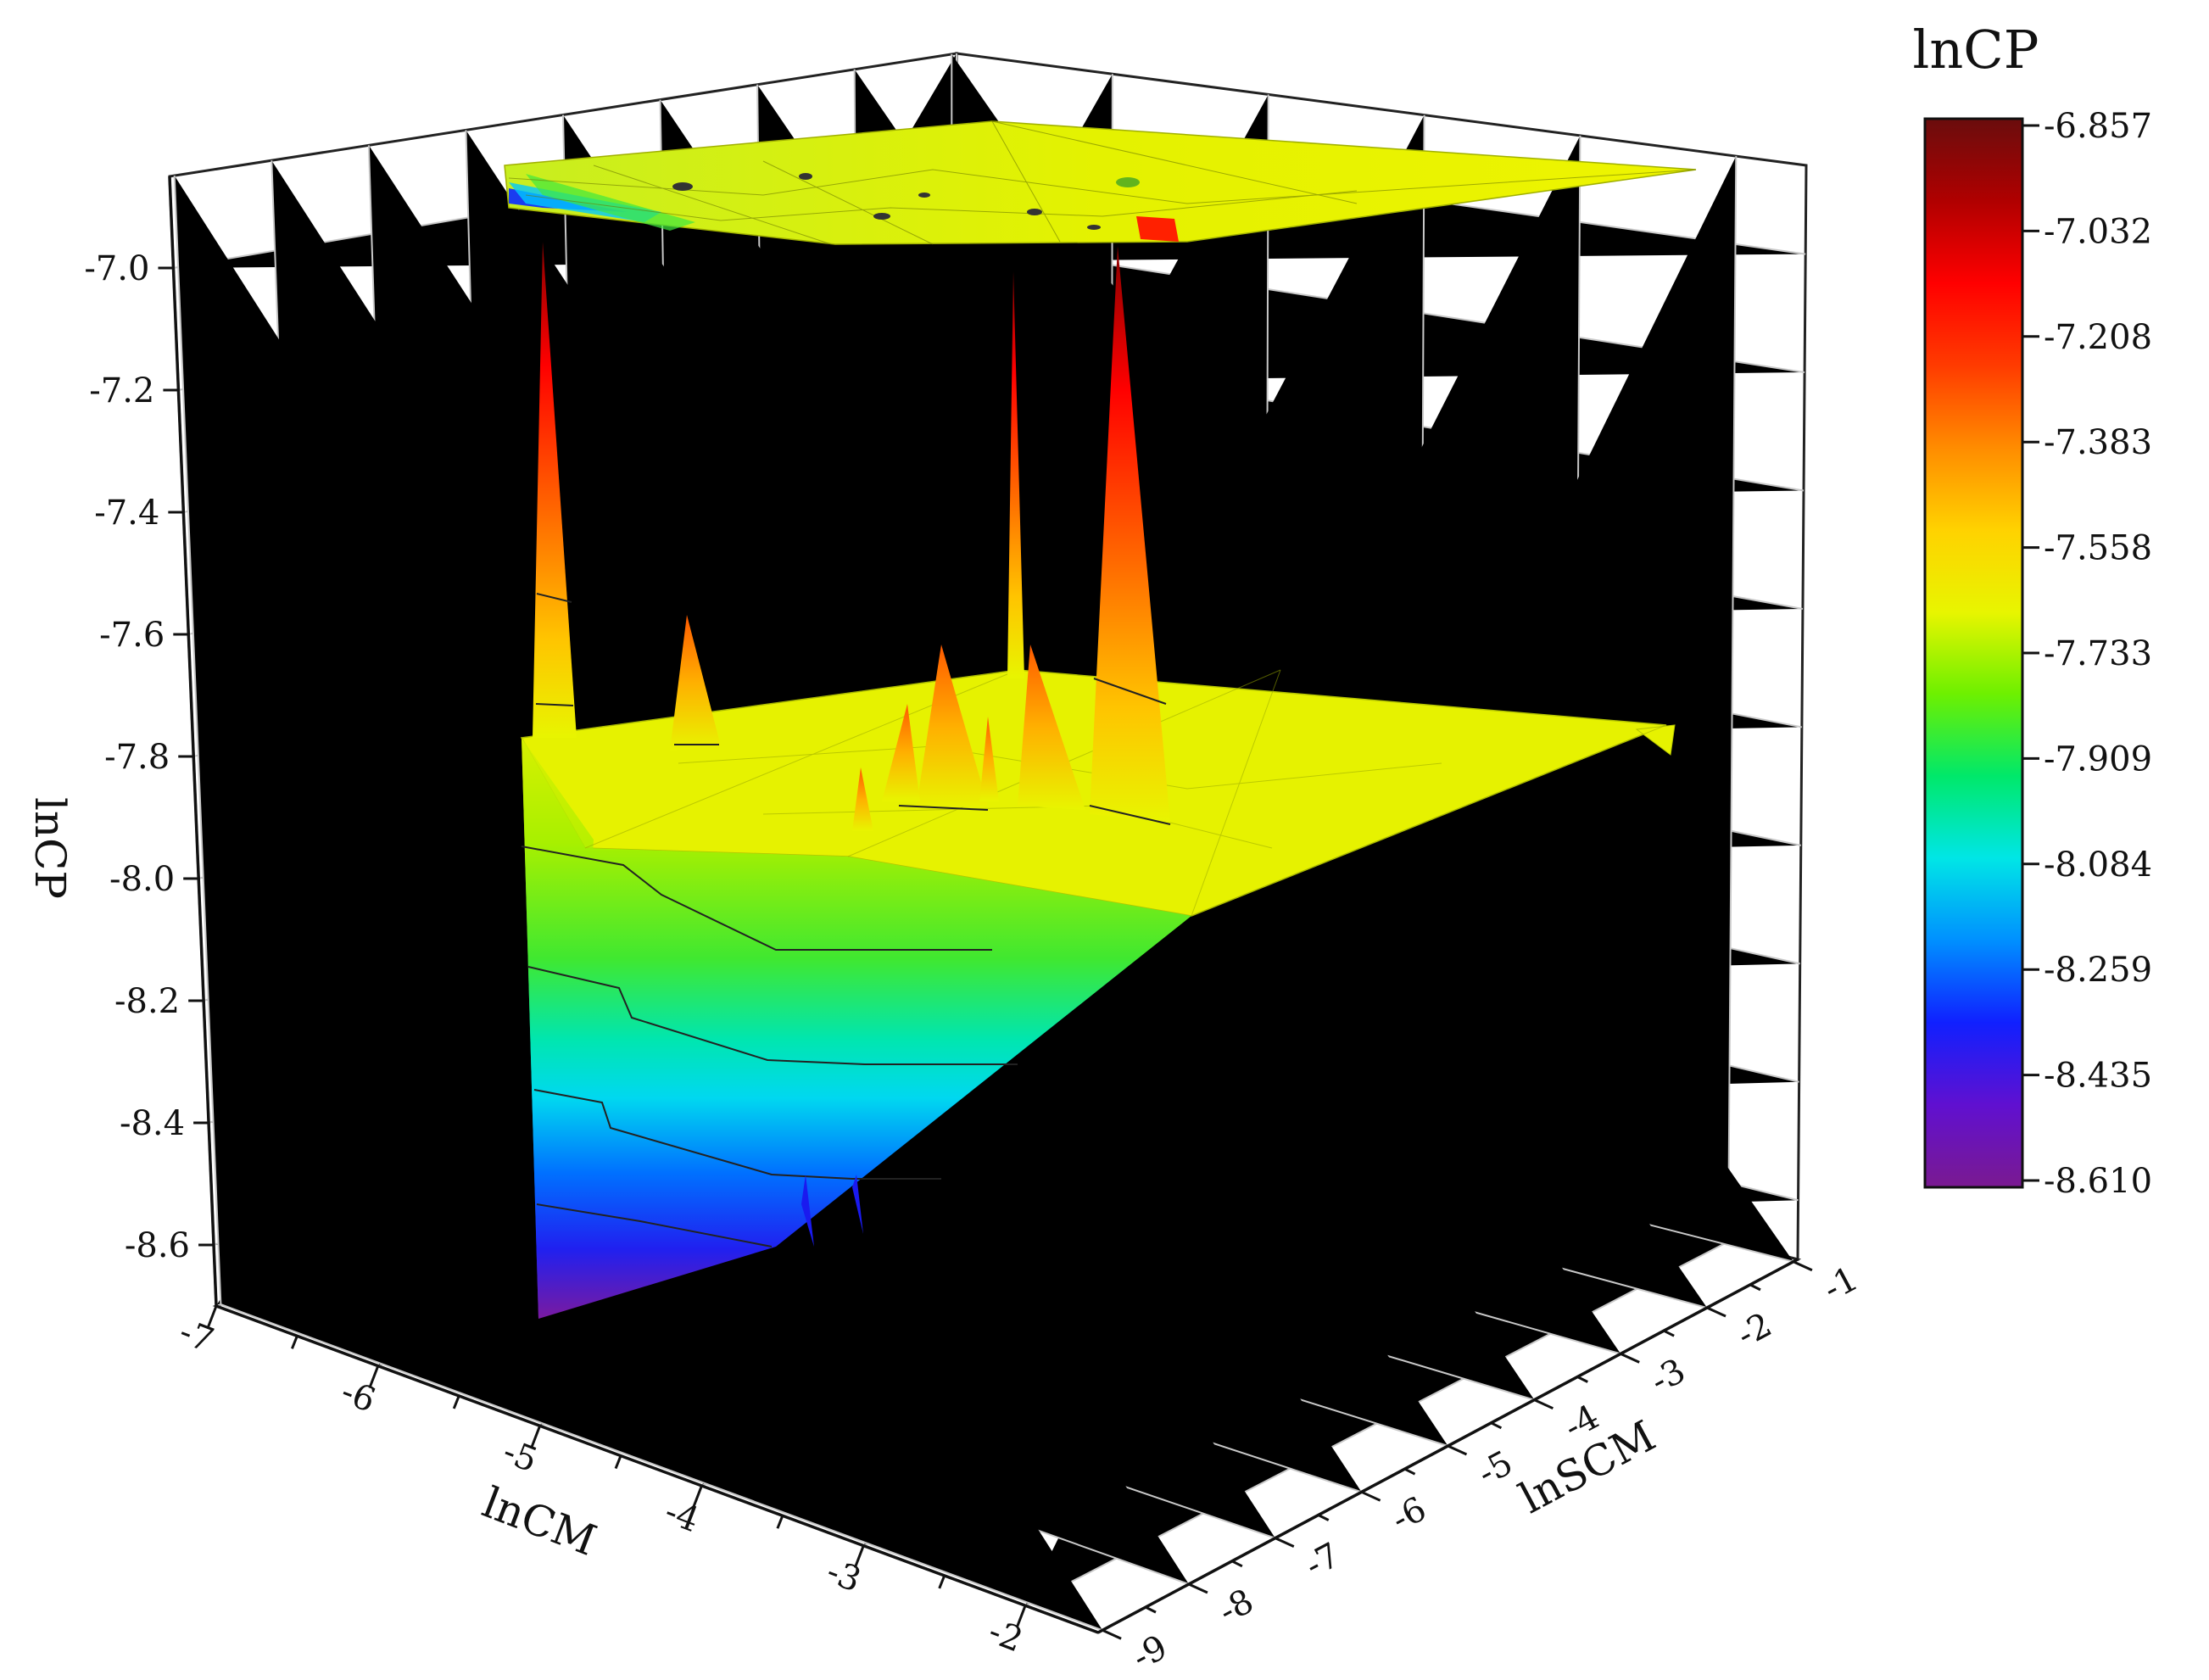 This screenshot has height=1680, width=2209. What do you see at coordinates (555, 490) in the screenshot?
I see `spike-tall-left` at bounding box center [555, 490].